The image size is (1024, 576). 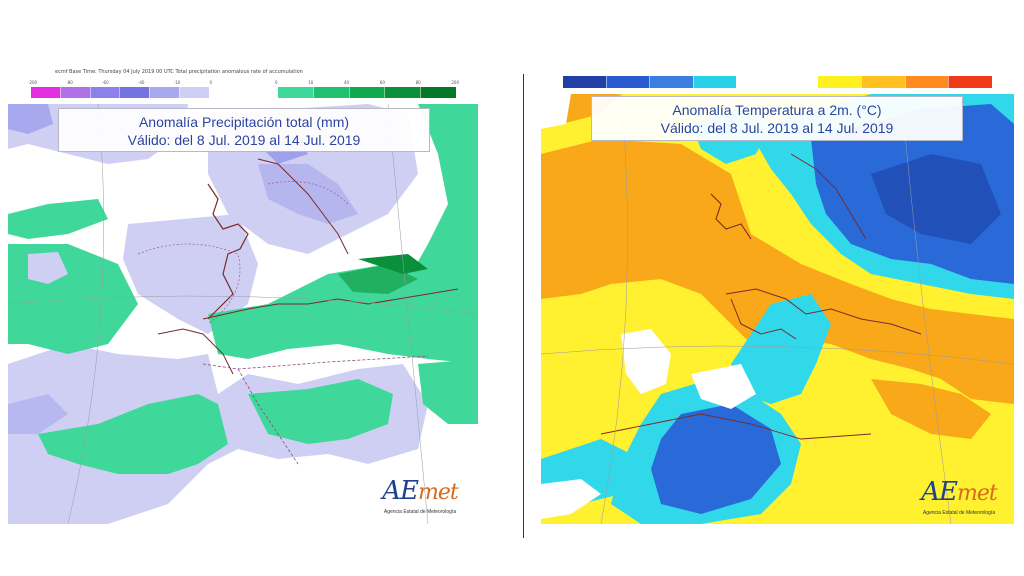 What do you see at coordinates (418, 82) in the screenshot?
I see `tick-label: 80` at bounding box center [418, 82].